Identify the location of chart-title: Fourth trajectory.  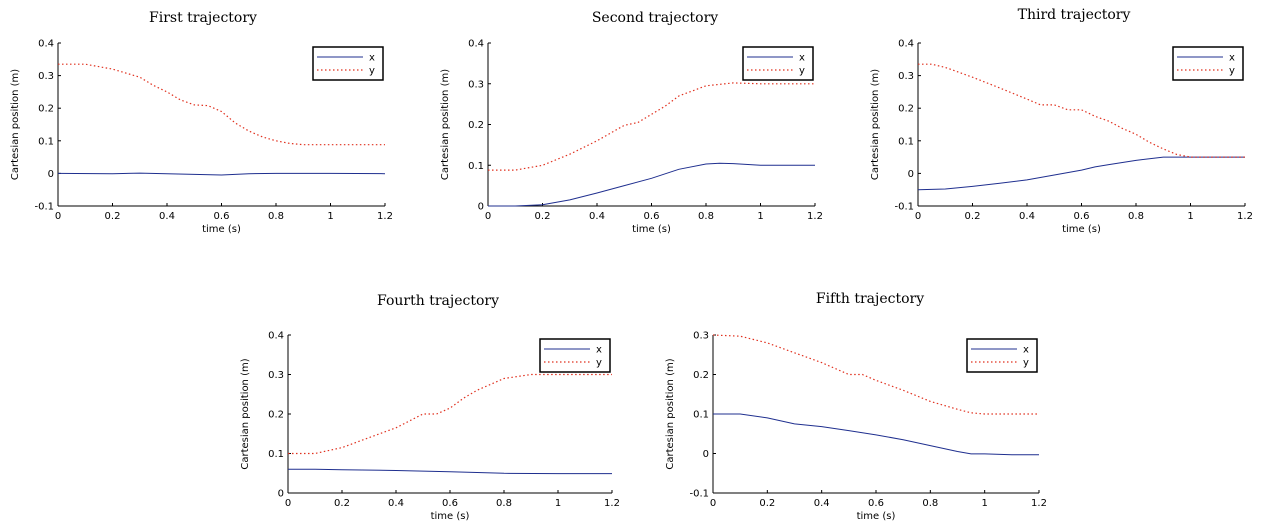
(438, 301).